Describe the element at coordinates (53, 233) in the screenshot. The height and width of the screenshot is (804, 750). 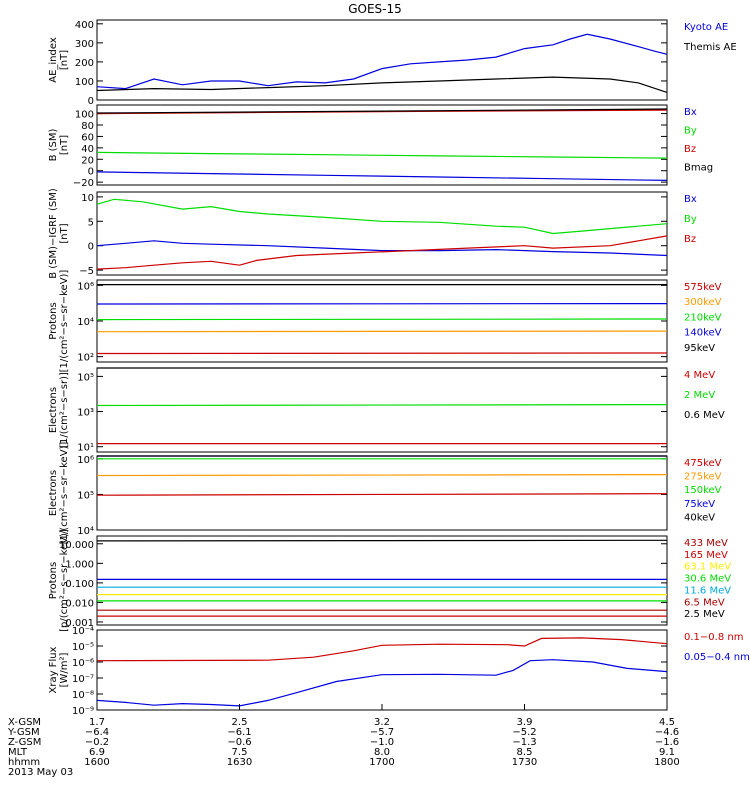
I see `panel-3-ylabel: B (SM)−IGRF (SM)` at that location.